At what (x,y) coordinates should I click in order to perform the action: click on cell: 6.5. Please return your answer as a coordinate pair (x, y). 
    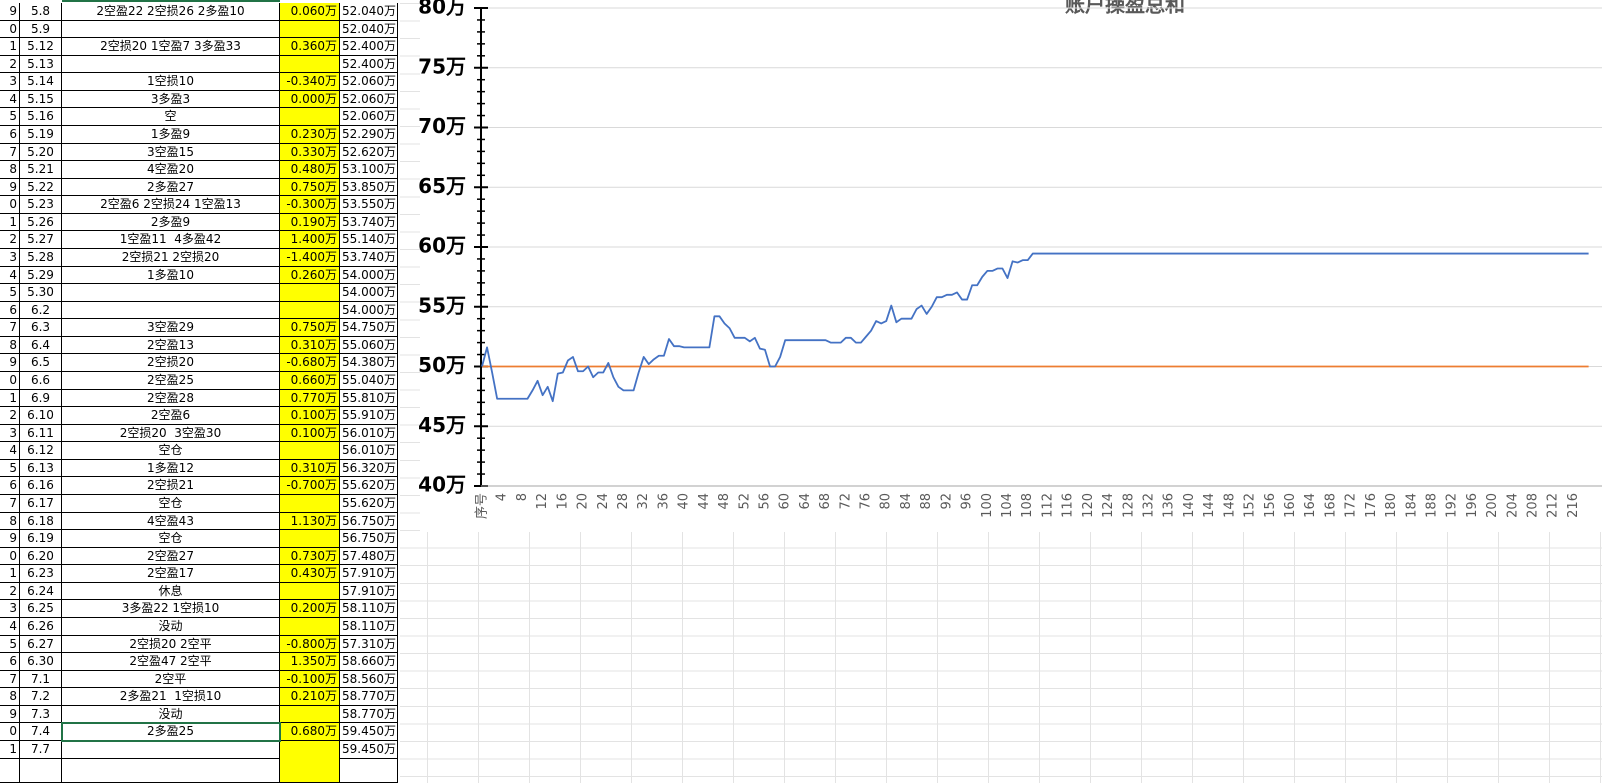
    Looking at the image, I should click on (41, 363).